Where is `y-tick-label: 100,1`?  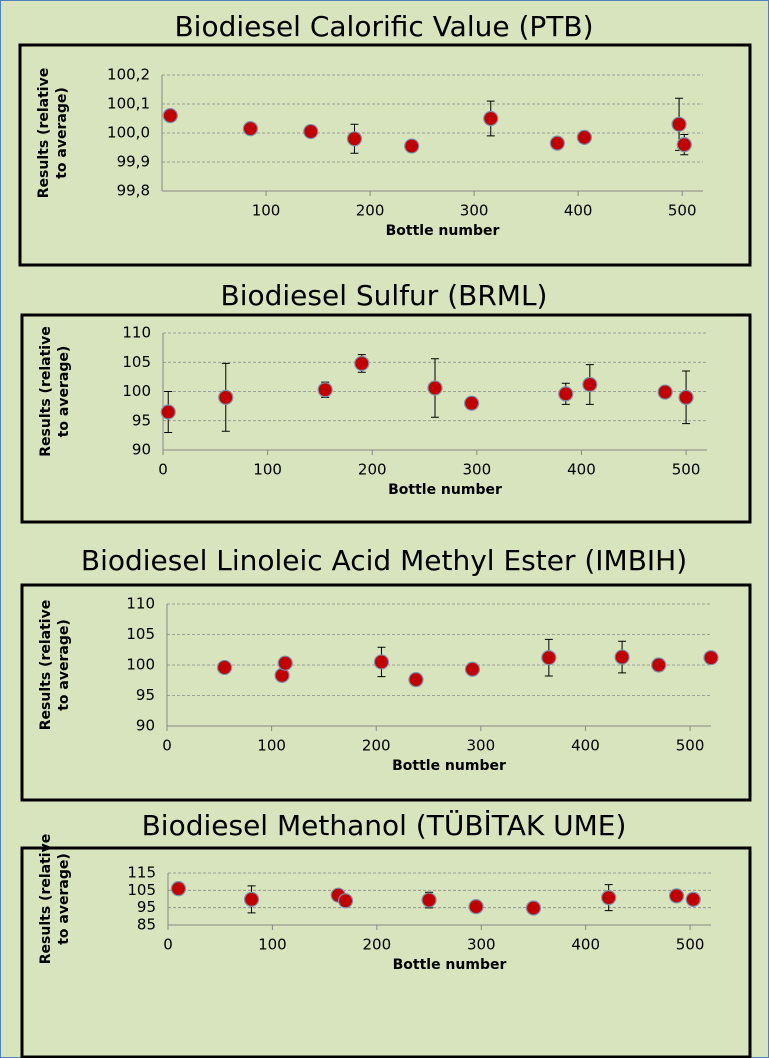
y-tick-label: 100,1 is located at coordinates (128, 104).